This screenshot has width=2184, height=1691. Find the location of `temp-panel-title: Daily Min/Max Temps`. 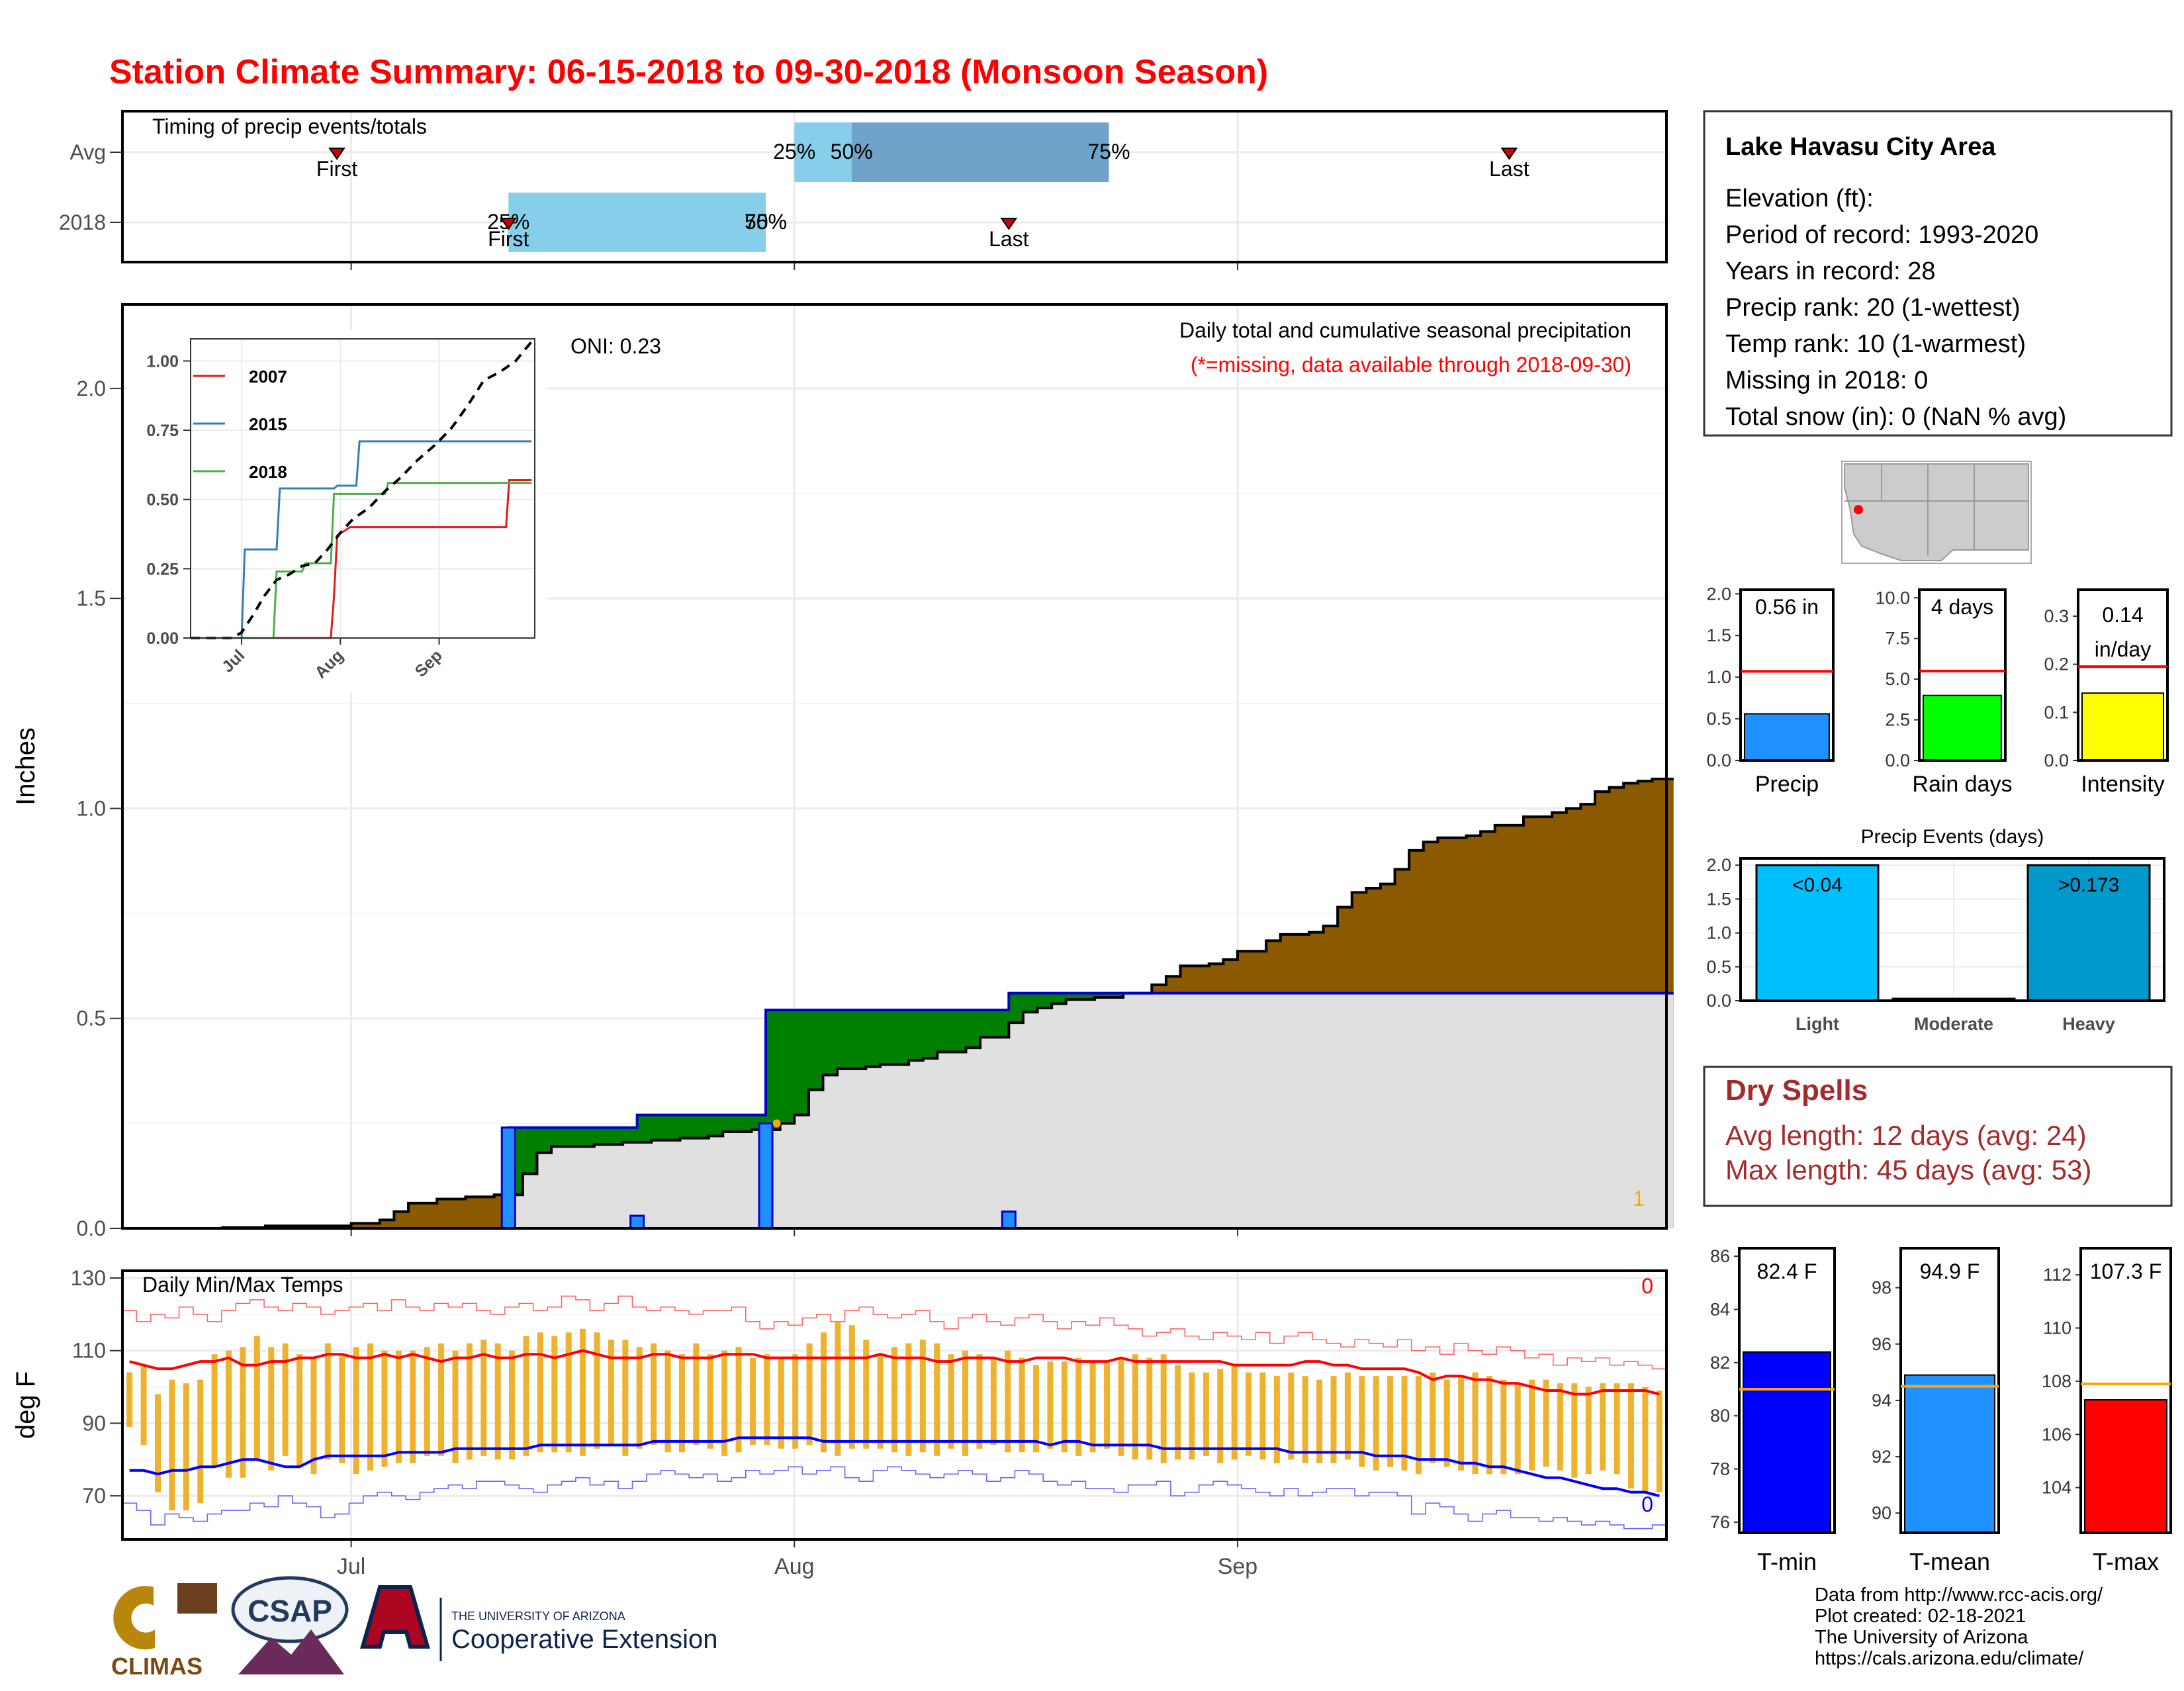

temp-panel-title: Daily Min/Max Temps is located at coordinates (242, 1285).